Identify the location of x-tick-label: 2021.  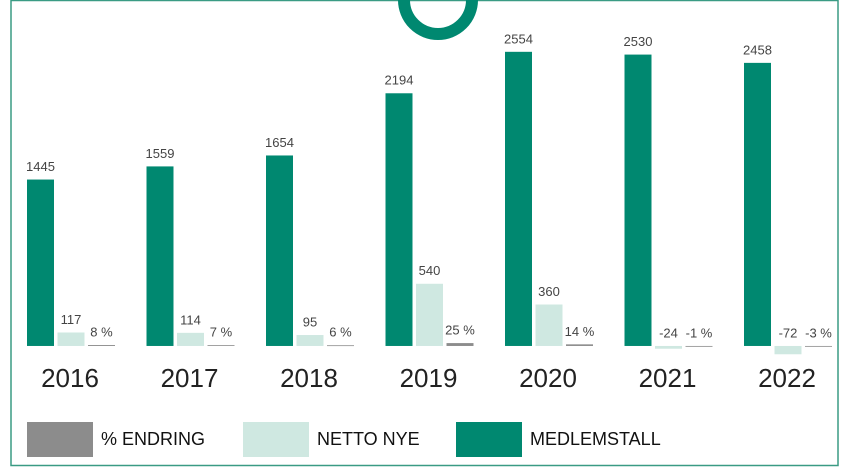
(668, 378).